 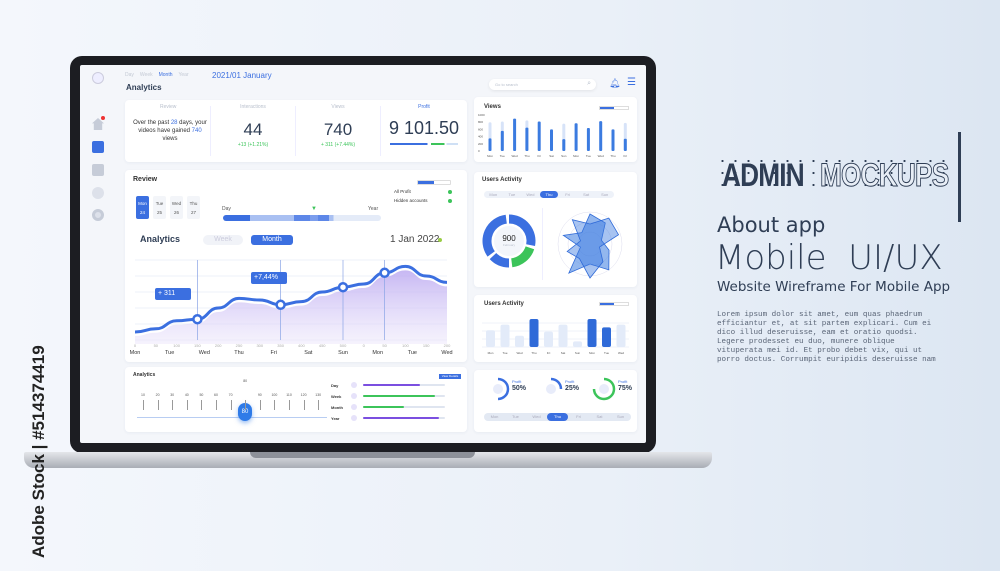 I want to click on x-tick-label: Sat, so click(x=563, y=353).